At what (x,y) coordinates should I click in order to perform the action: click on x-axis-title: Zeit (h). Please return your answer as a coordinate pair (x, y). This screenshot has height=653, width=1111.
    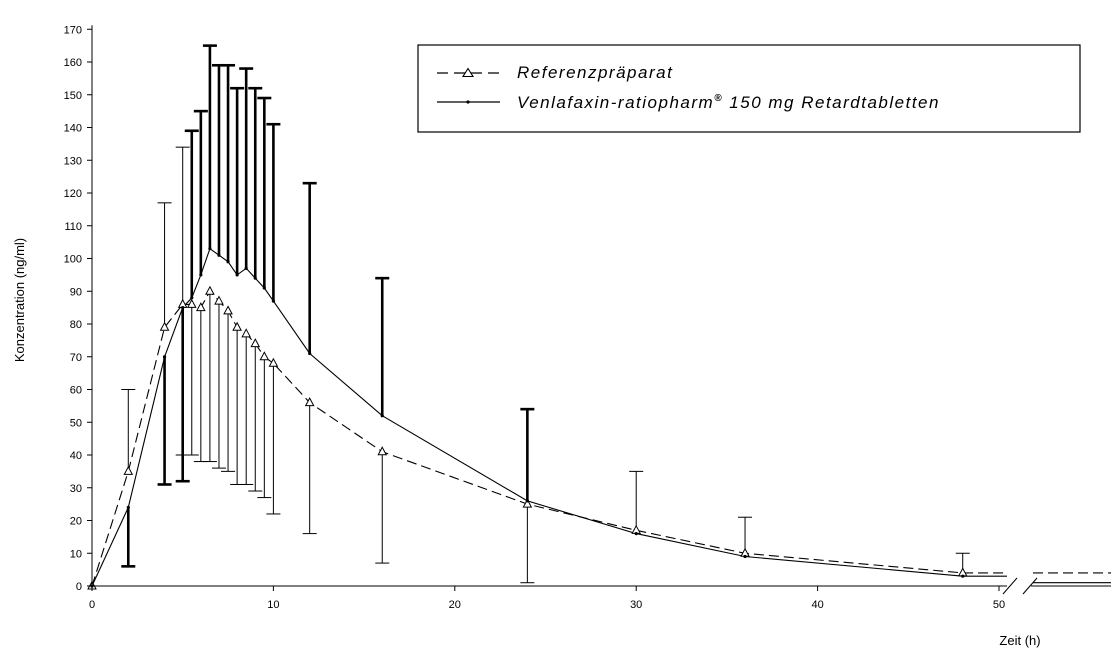
    Looking at the image, I should click on (1019, 640).